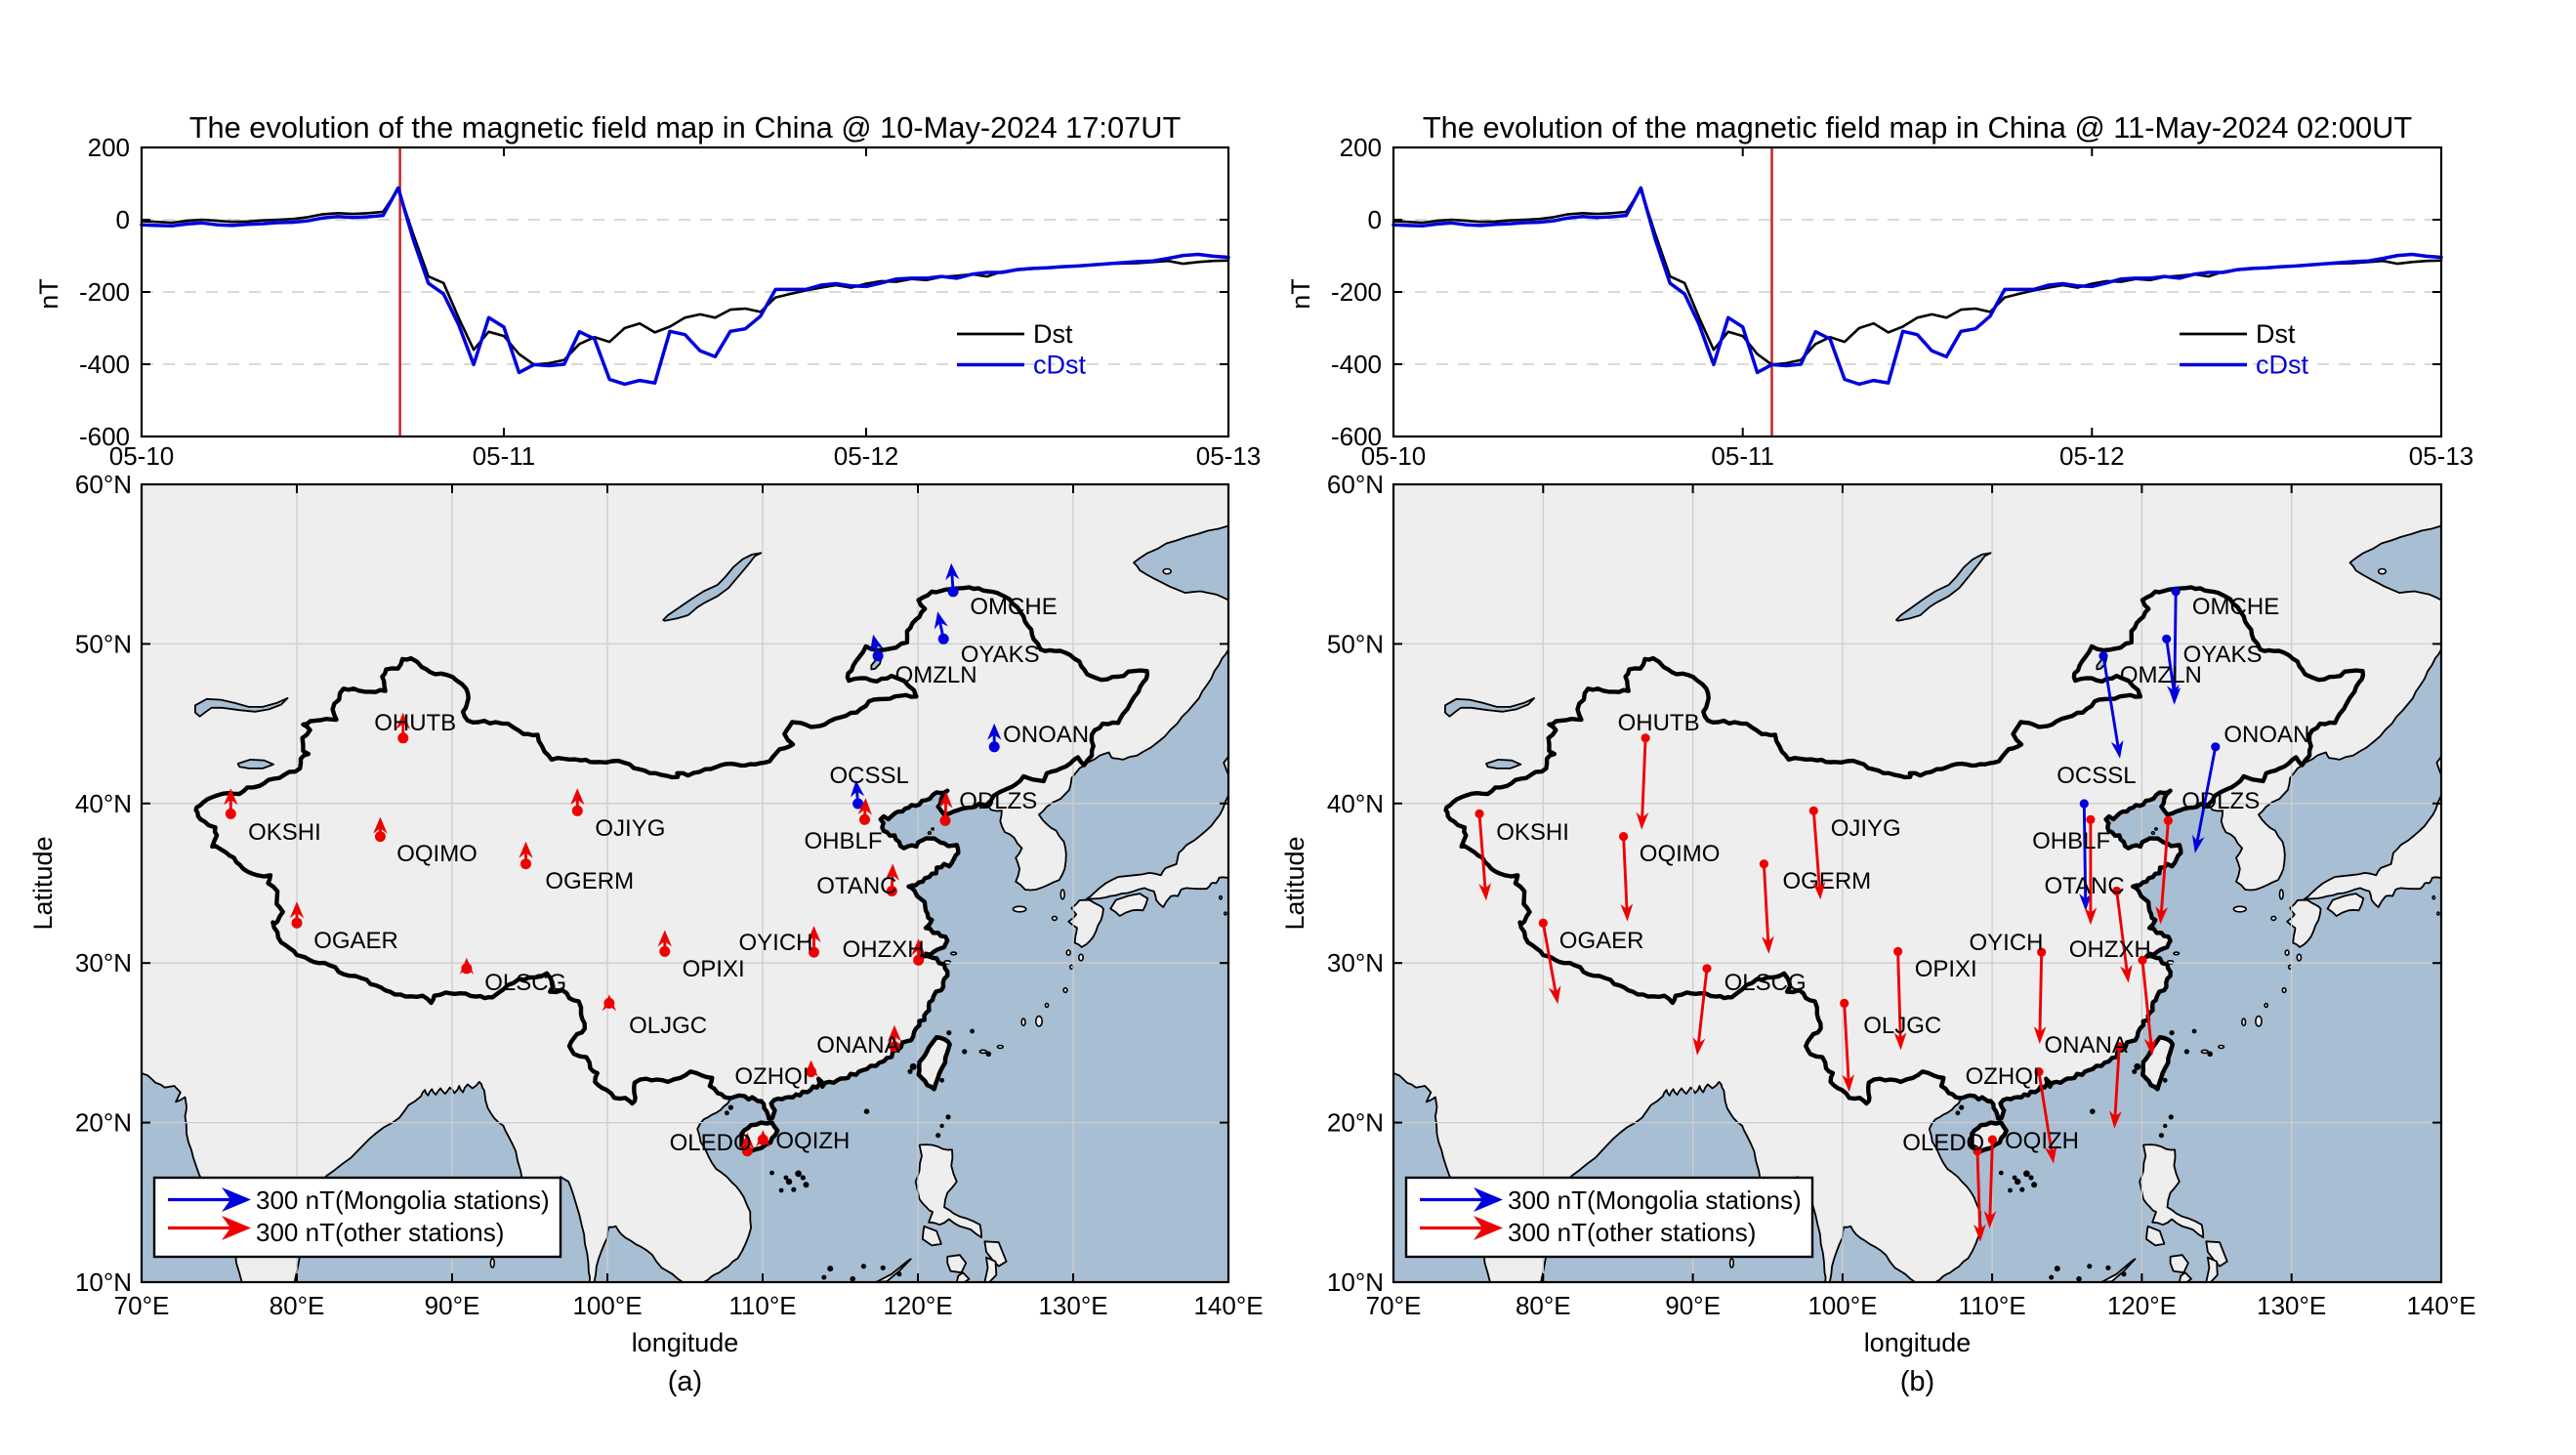  Describe the element at coordinates (1375, 219) in the screenshot. I see `svg-text: 0` at that location.